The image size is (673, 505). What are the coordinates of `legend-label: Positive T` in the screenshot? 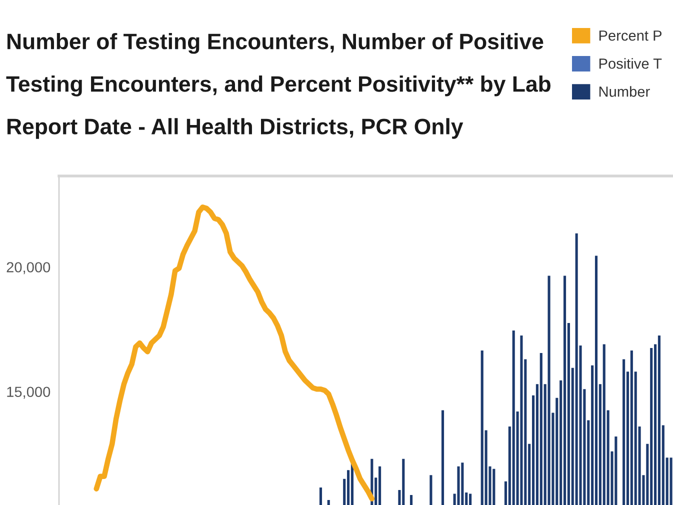 It's located at (630, 63).